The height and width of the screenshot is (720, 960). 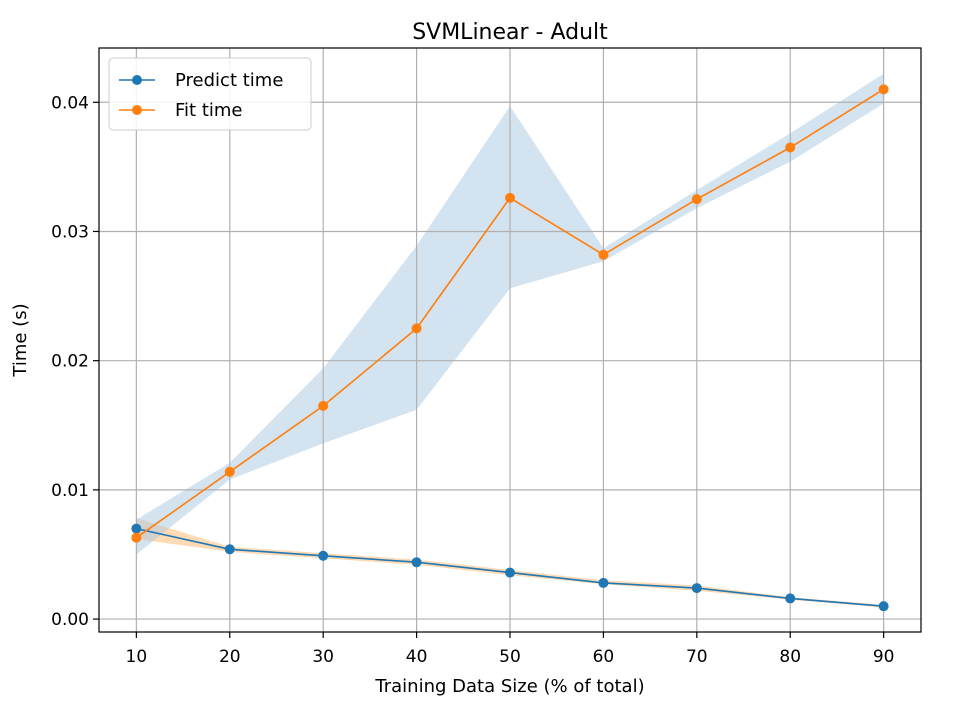 I want to click on y-tick-label: 0.03, so click(x=70, y=232).